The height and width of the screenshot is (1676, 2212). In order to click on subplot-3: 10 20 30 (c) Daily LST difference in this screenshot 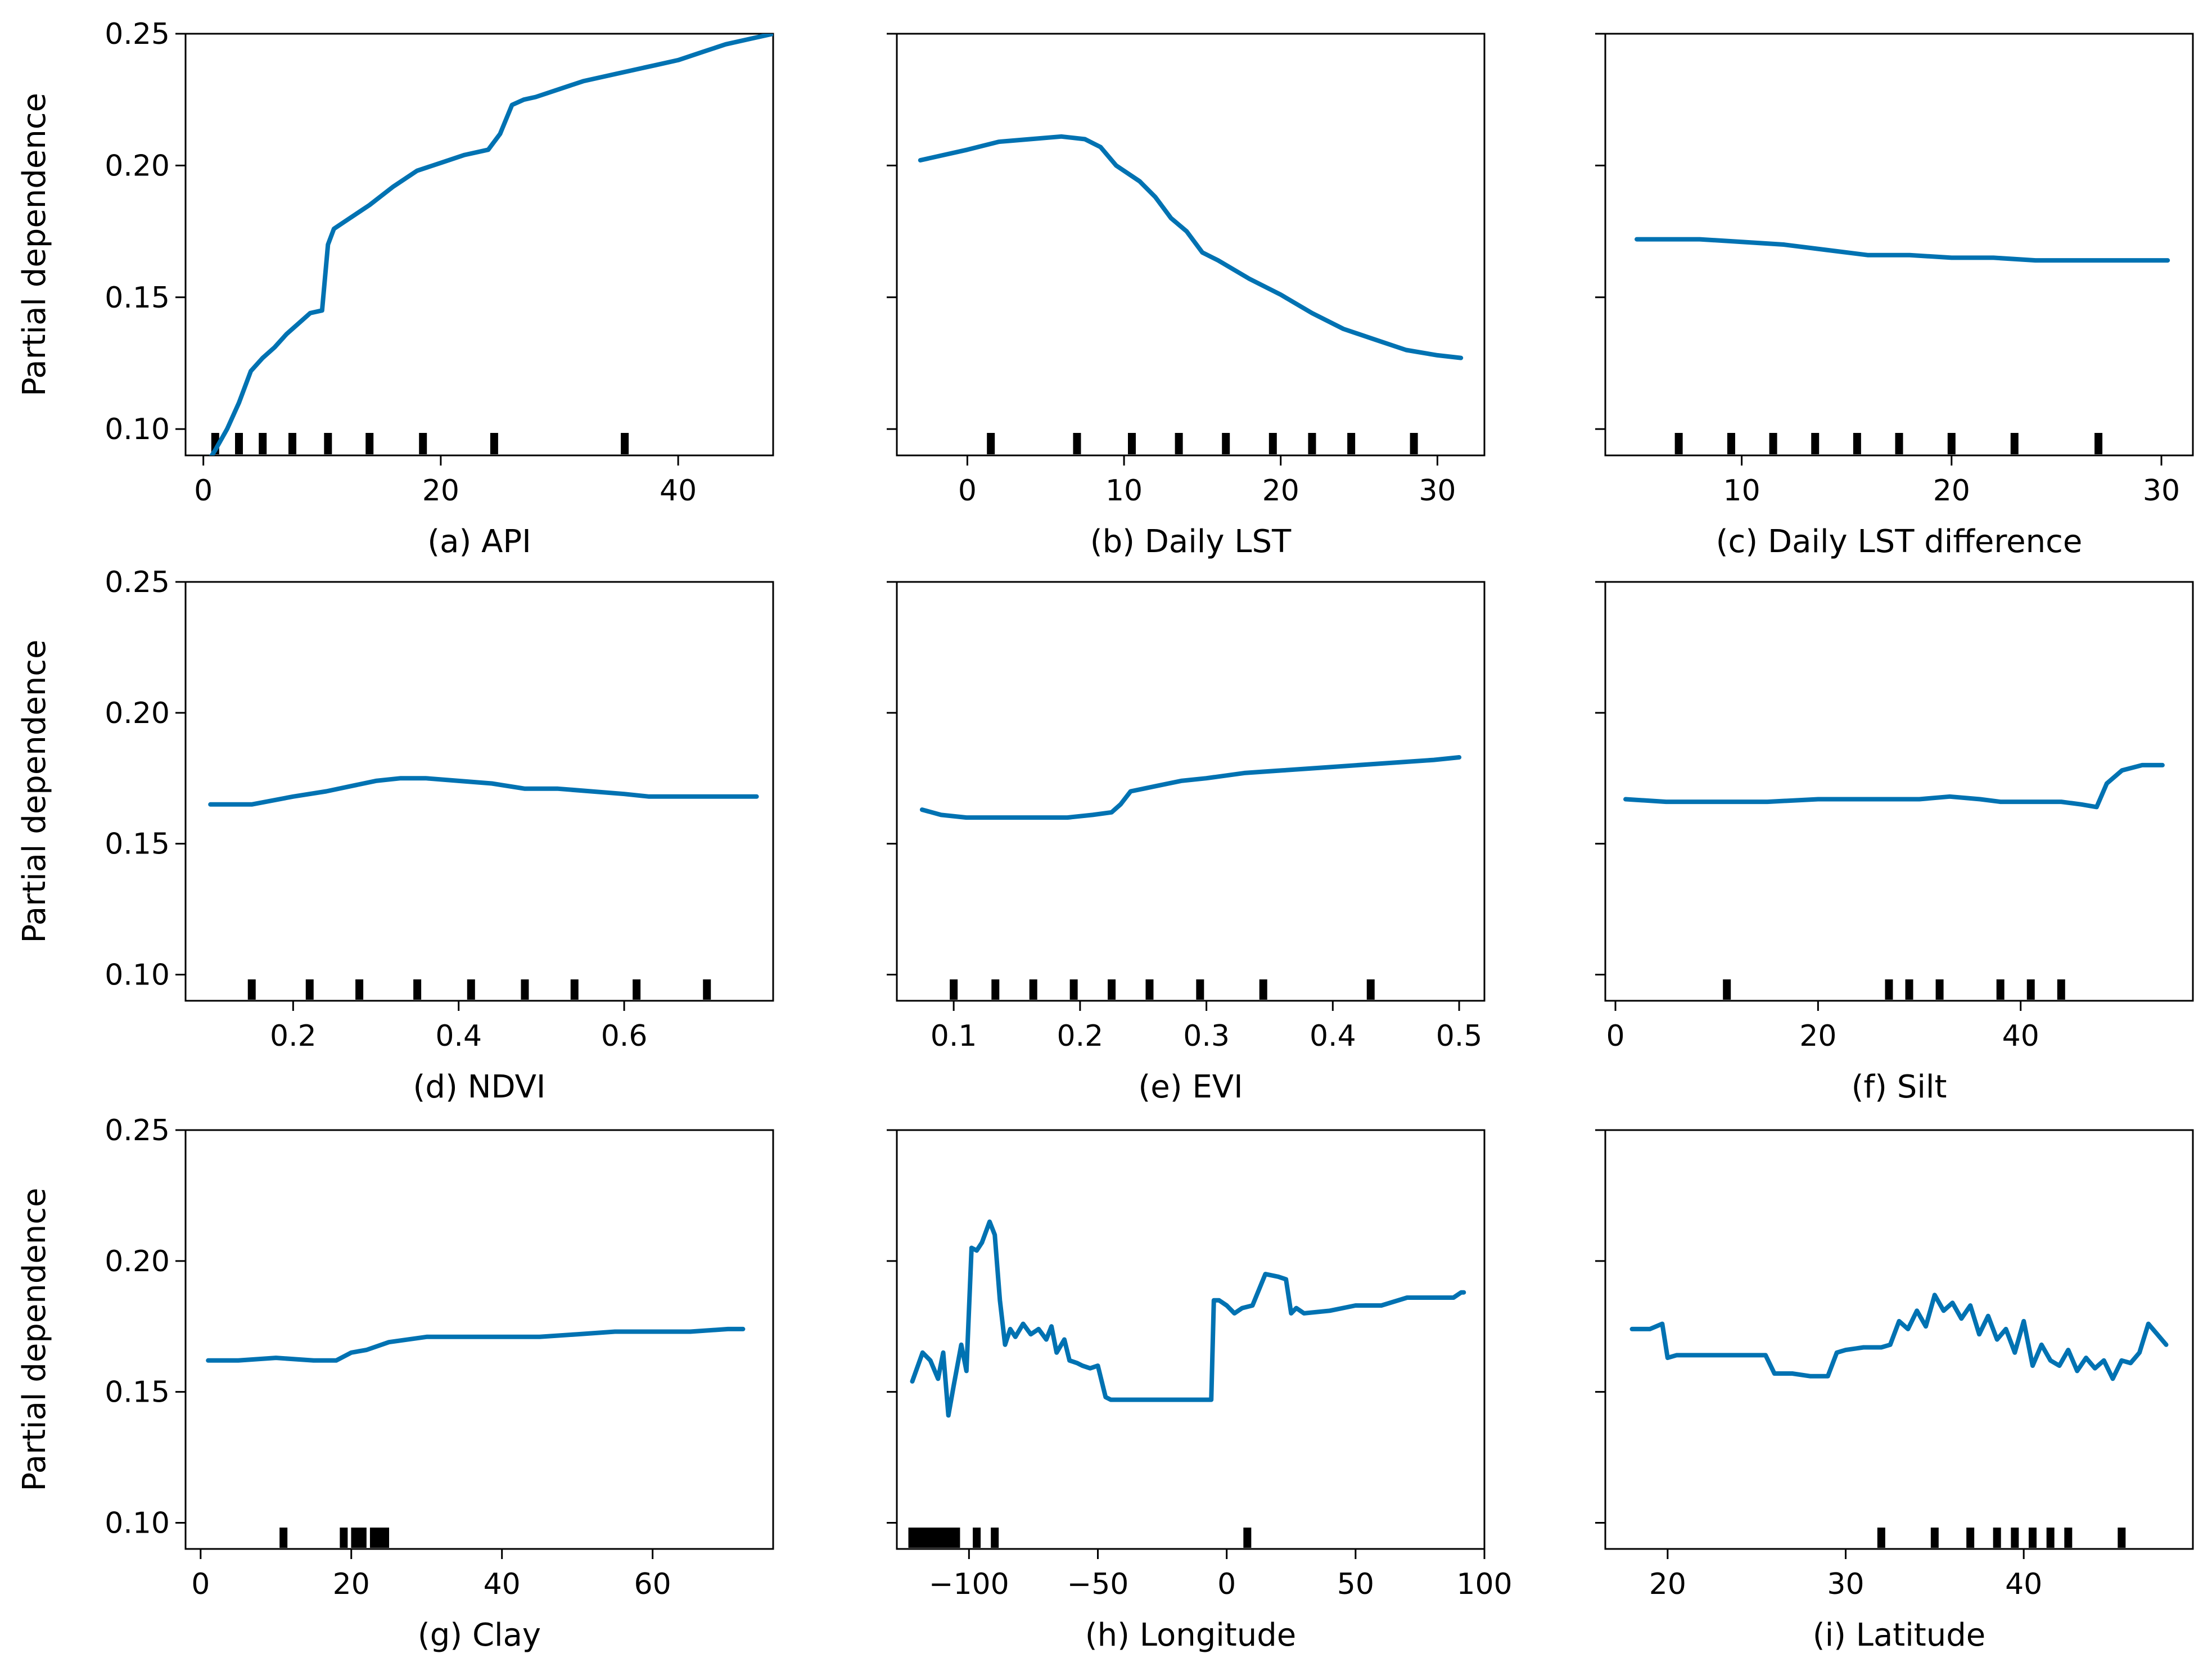, I will do `click(1894, 296)`.